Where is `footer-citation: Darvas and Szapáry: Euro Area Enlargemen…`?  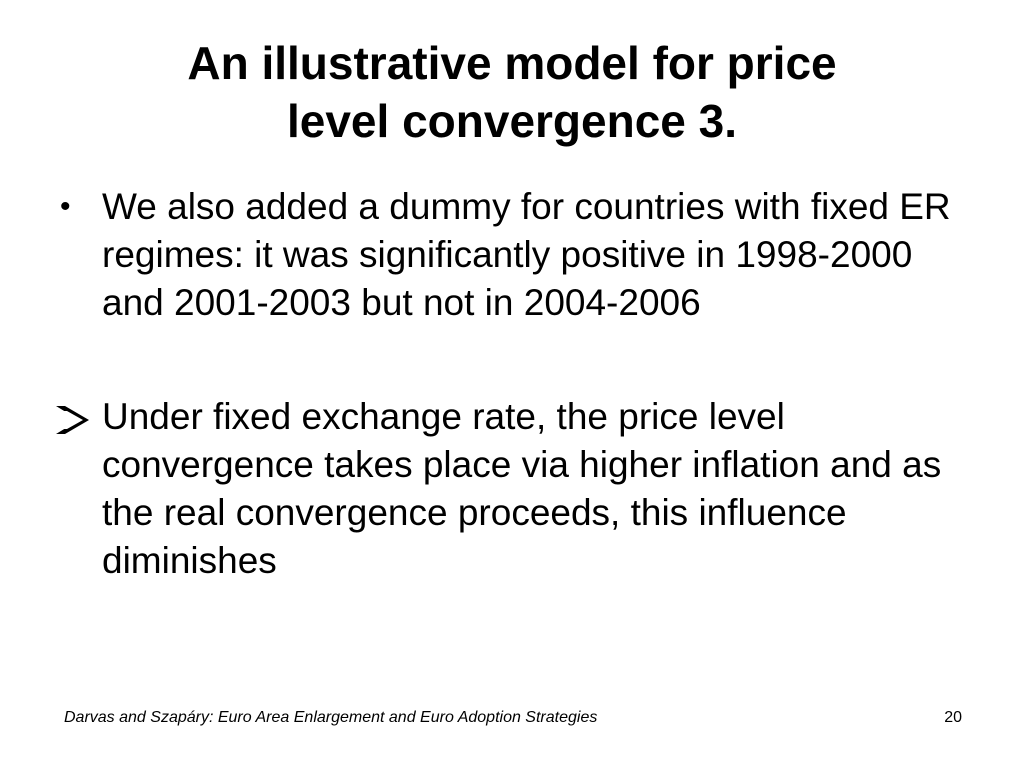
footer-citation: Darvas and Szapáry: Euro Area Enlargemen… is located at coordinates (331, 717).